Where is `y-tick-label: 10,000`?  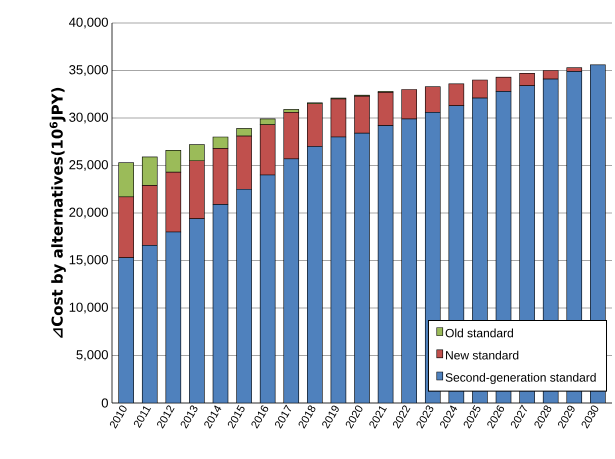
y-tick-label: 10,000 is located at coordinates (89, 308).